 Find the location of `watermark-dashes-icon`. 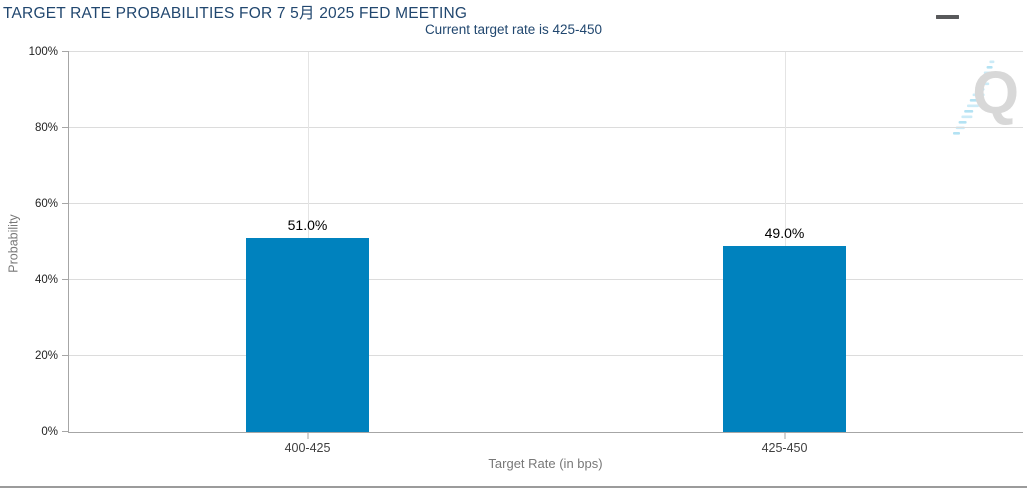

watermark-dashes-icon is located at coordinates (974, 97).